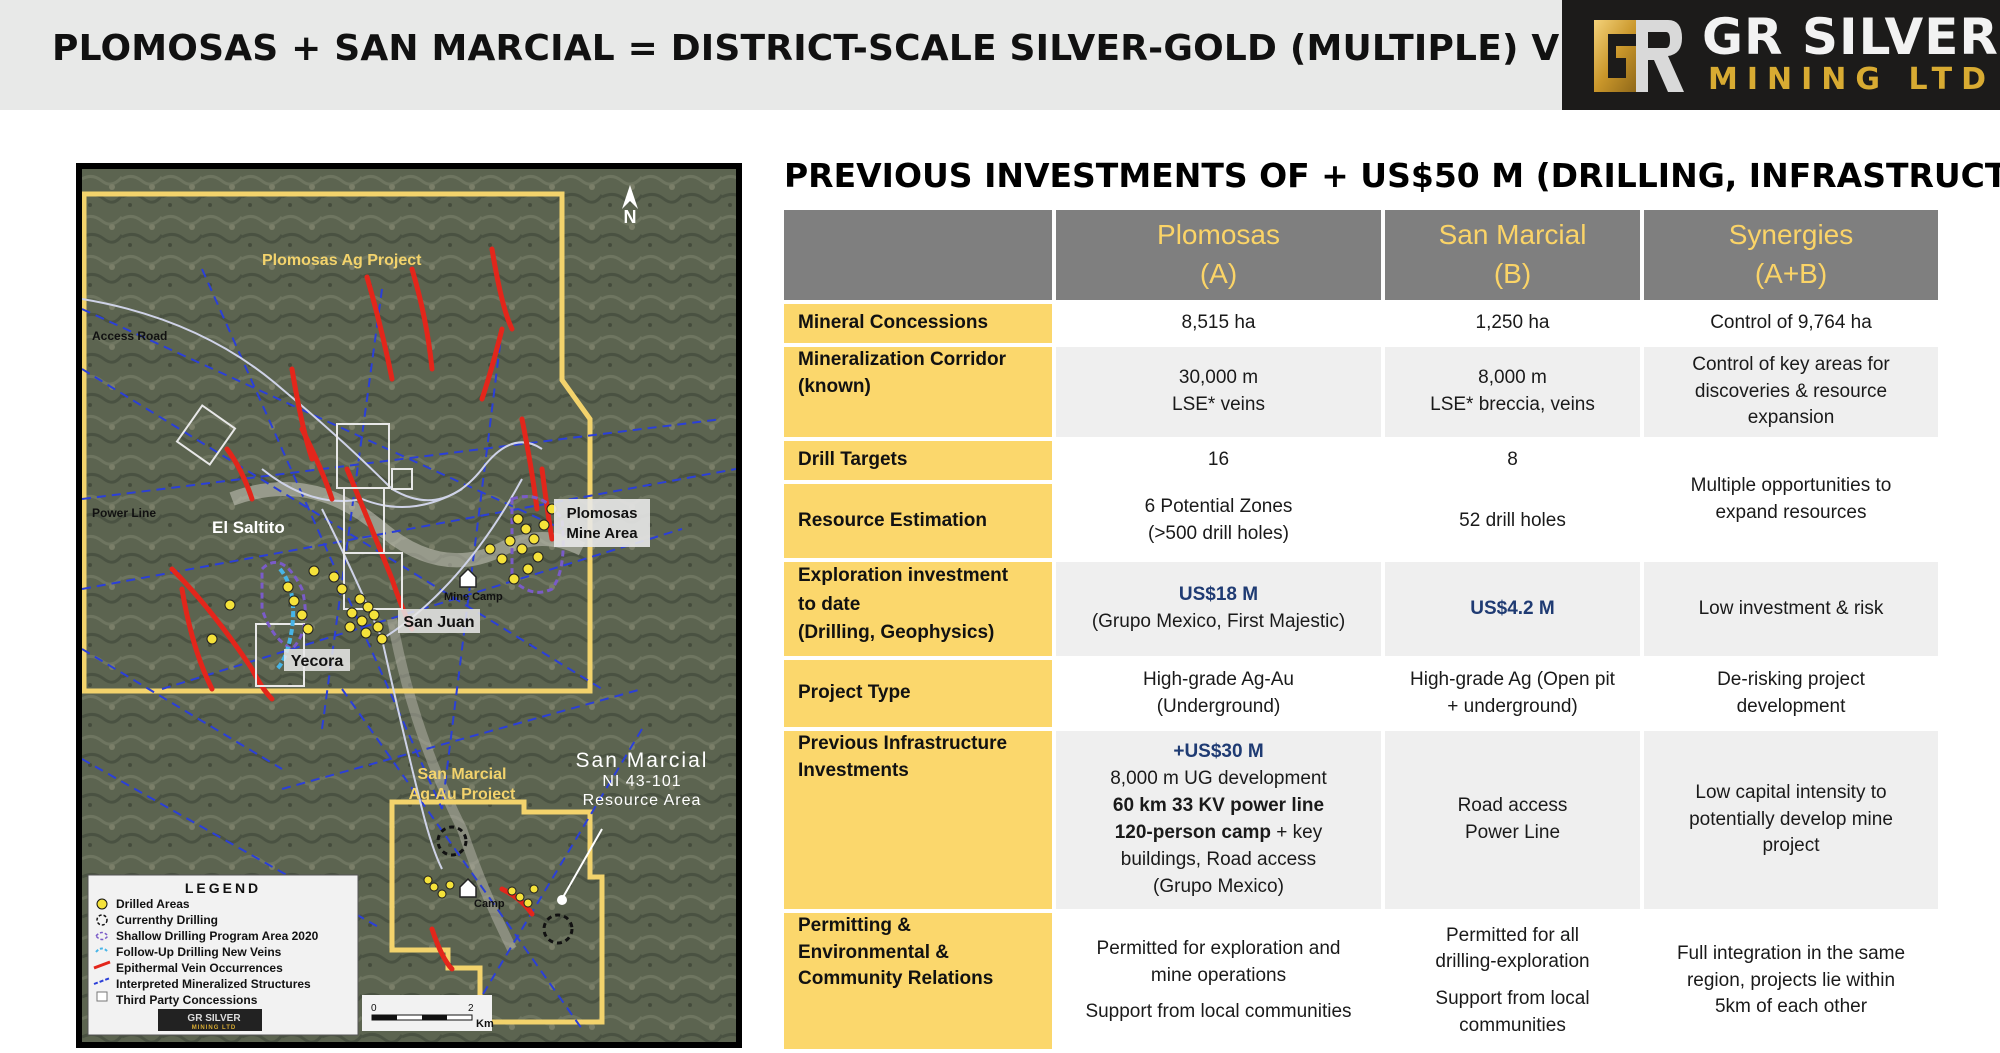  I want to click on row-label-group: Drill Targets Resource Estimation, so click(918, 501).